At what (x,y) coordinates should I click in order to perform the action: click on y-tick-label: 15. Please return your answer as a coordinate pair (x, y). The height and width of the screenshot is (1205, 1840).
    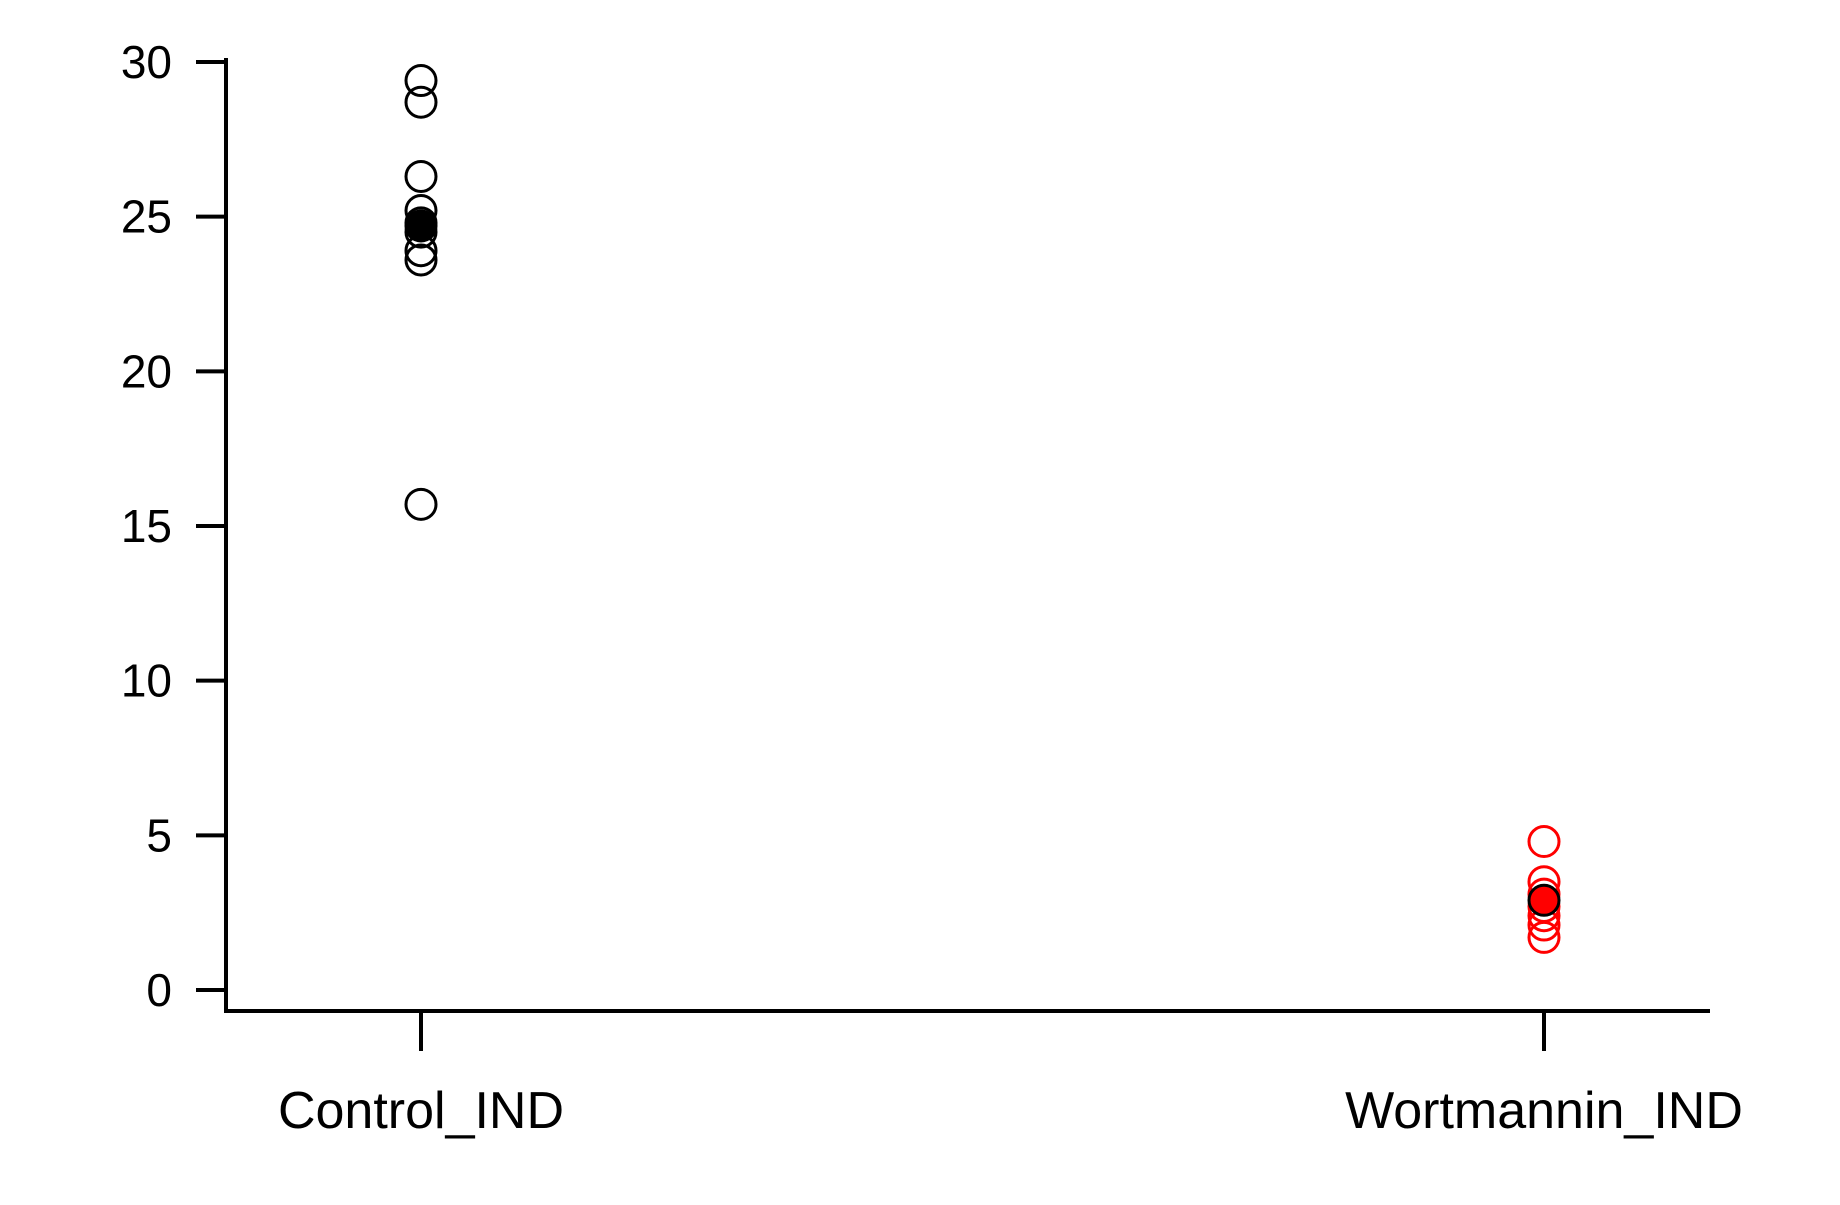
    Looking at the image, I should click on (146, 526).